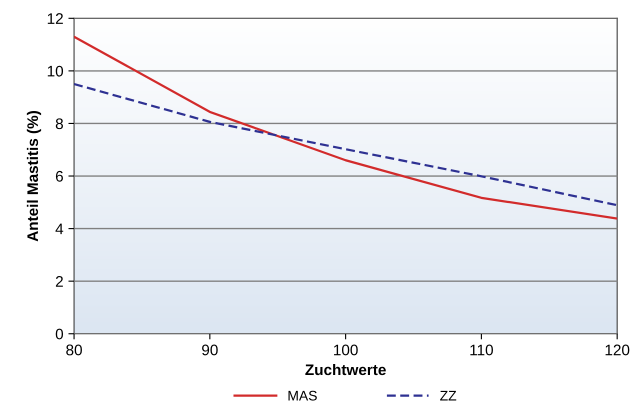 The width and height of the screenshot is (633, 407). What do you see at coordinates (618, 350) in the screenshot?
I see `x-tick-label: 120` at bounding box center [618, 350].